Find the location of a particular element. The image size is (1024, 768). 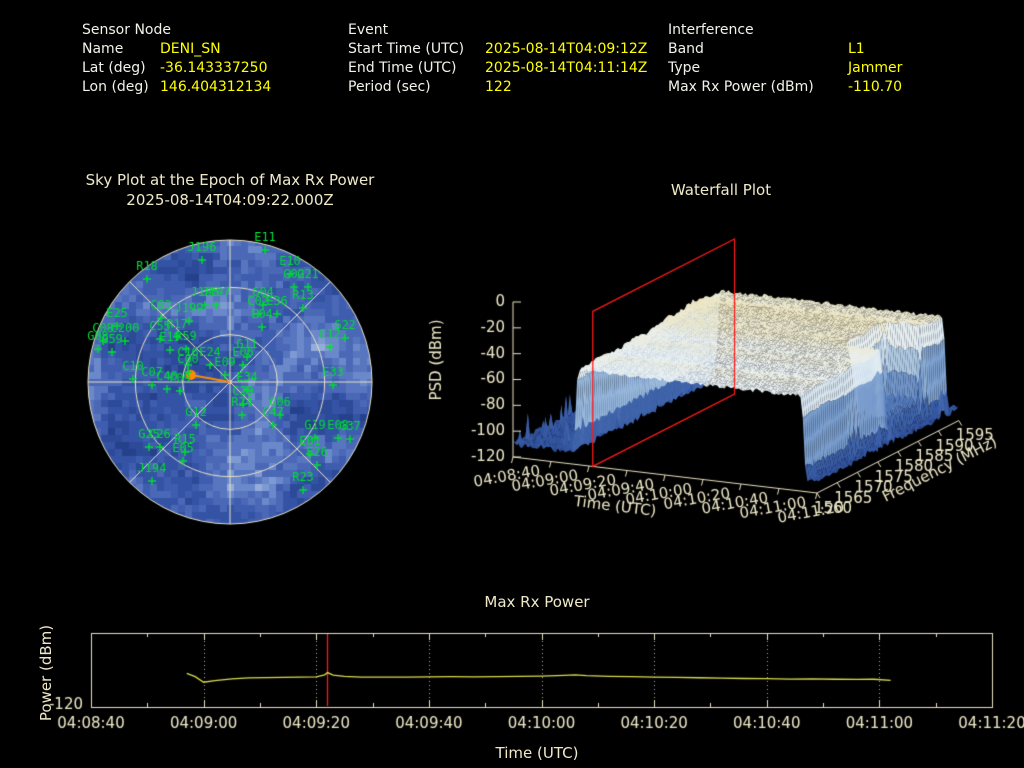

sky-plot-title: Sky Plot at the Epoch of Max Rx Power is located at coordinates (230, 180).